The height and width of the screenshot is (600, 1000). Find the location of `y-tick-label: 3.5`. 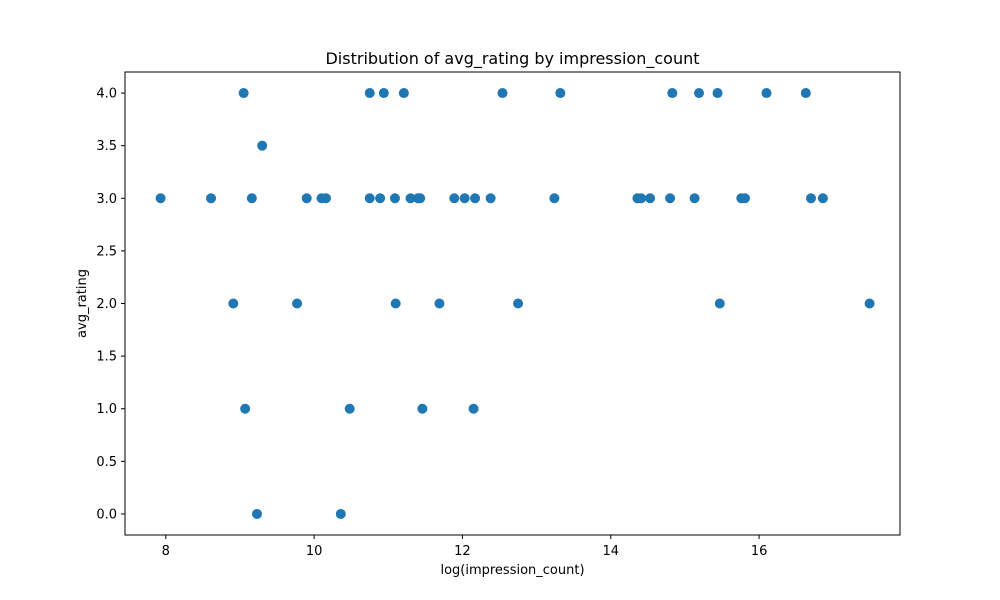

y-tick-label: 3.5 is located at coordinates (106, 146).